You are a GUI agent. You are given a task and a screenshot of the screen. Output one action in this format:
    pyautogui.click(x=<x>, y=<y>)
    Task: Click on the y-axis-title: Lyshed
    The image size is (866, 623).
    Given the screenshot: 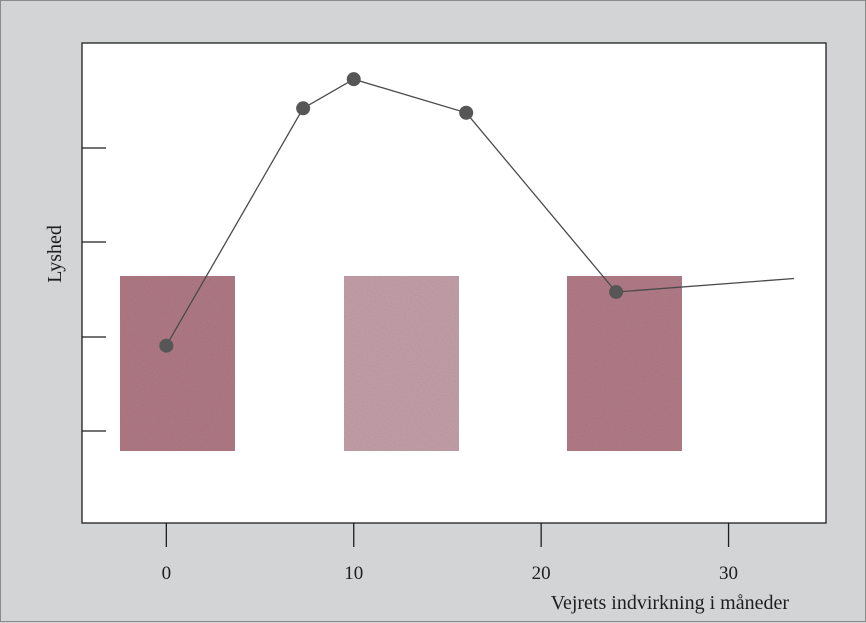 What is the action you would take?
    pyautogui.click(x=55, y=254)
    